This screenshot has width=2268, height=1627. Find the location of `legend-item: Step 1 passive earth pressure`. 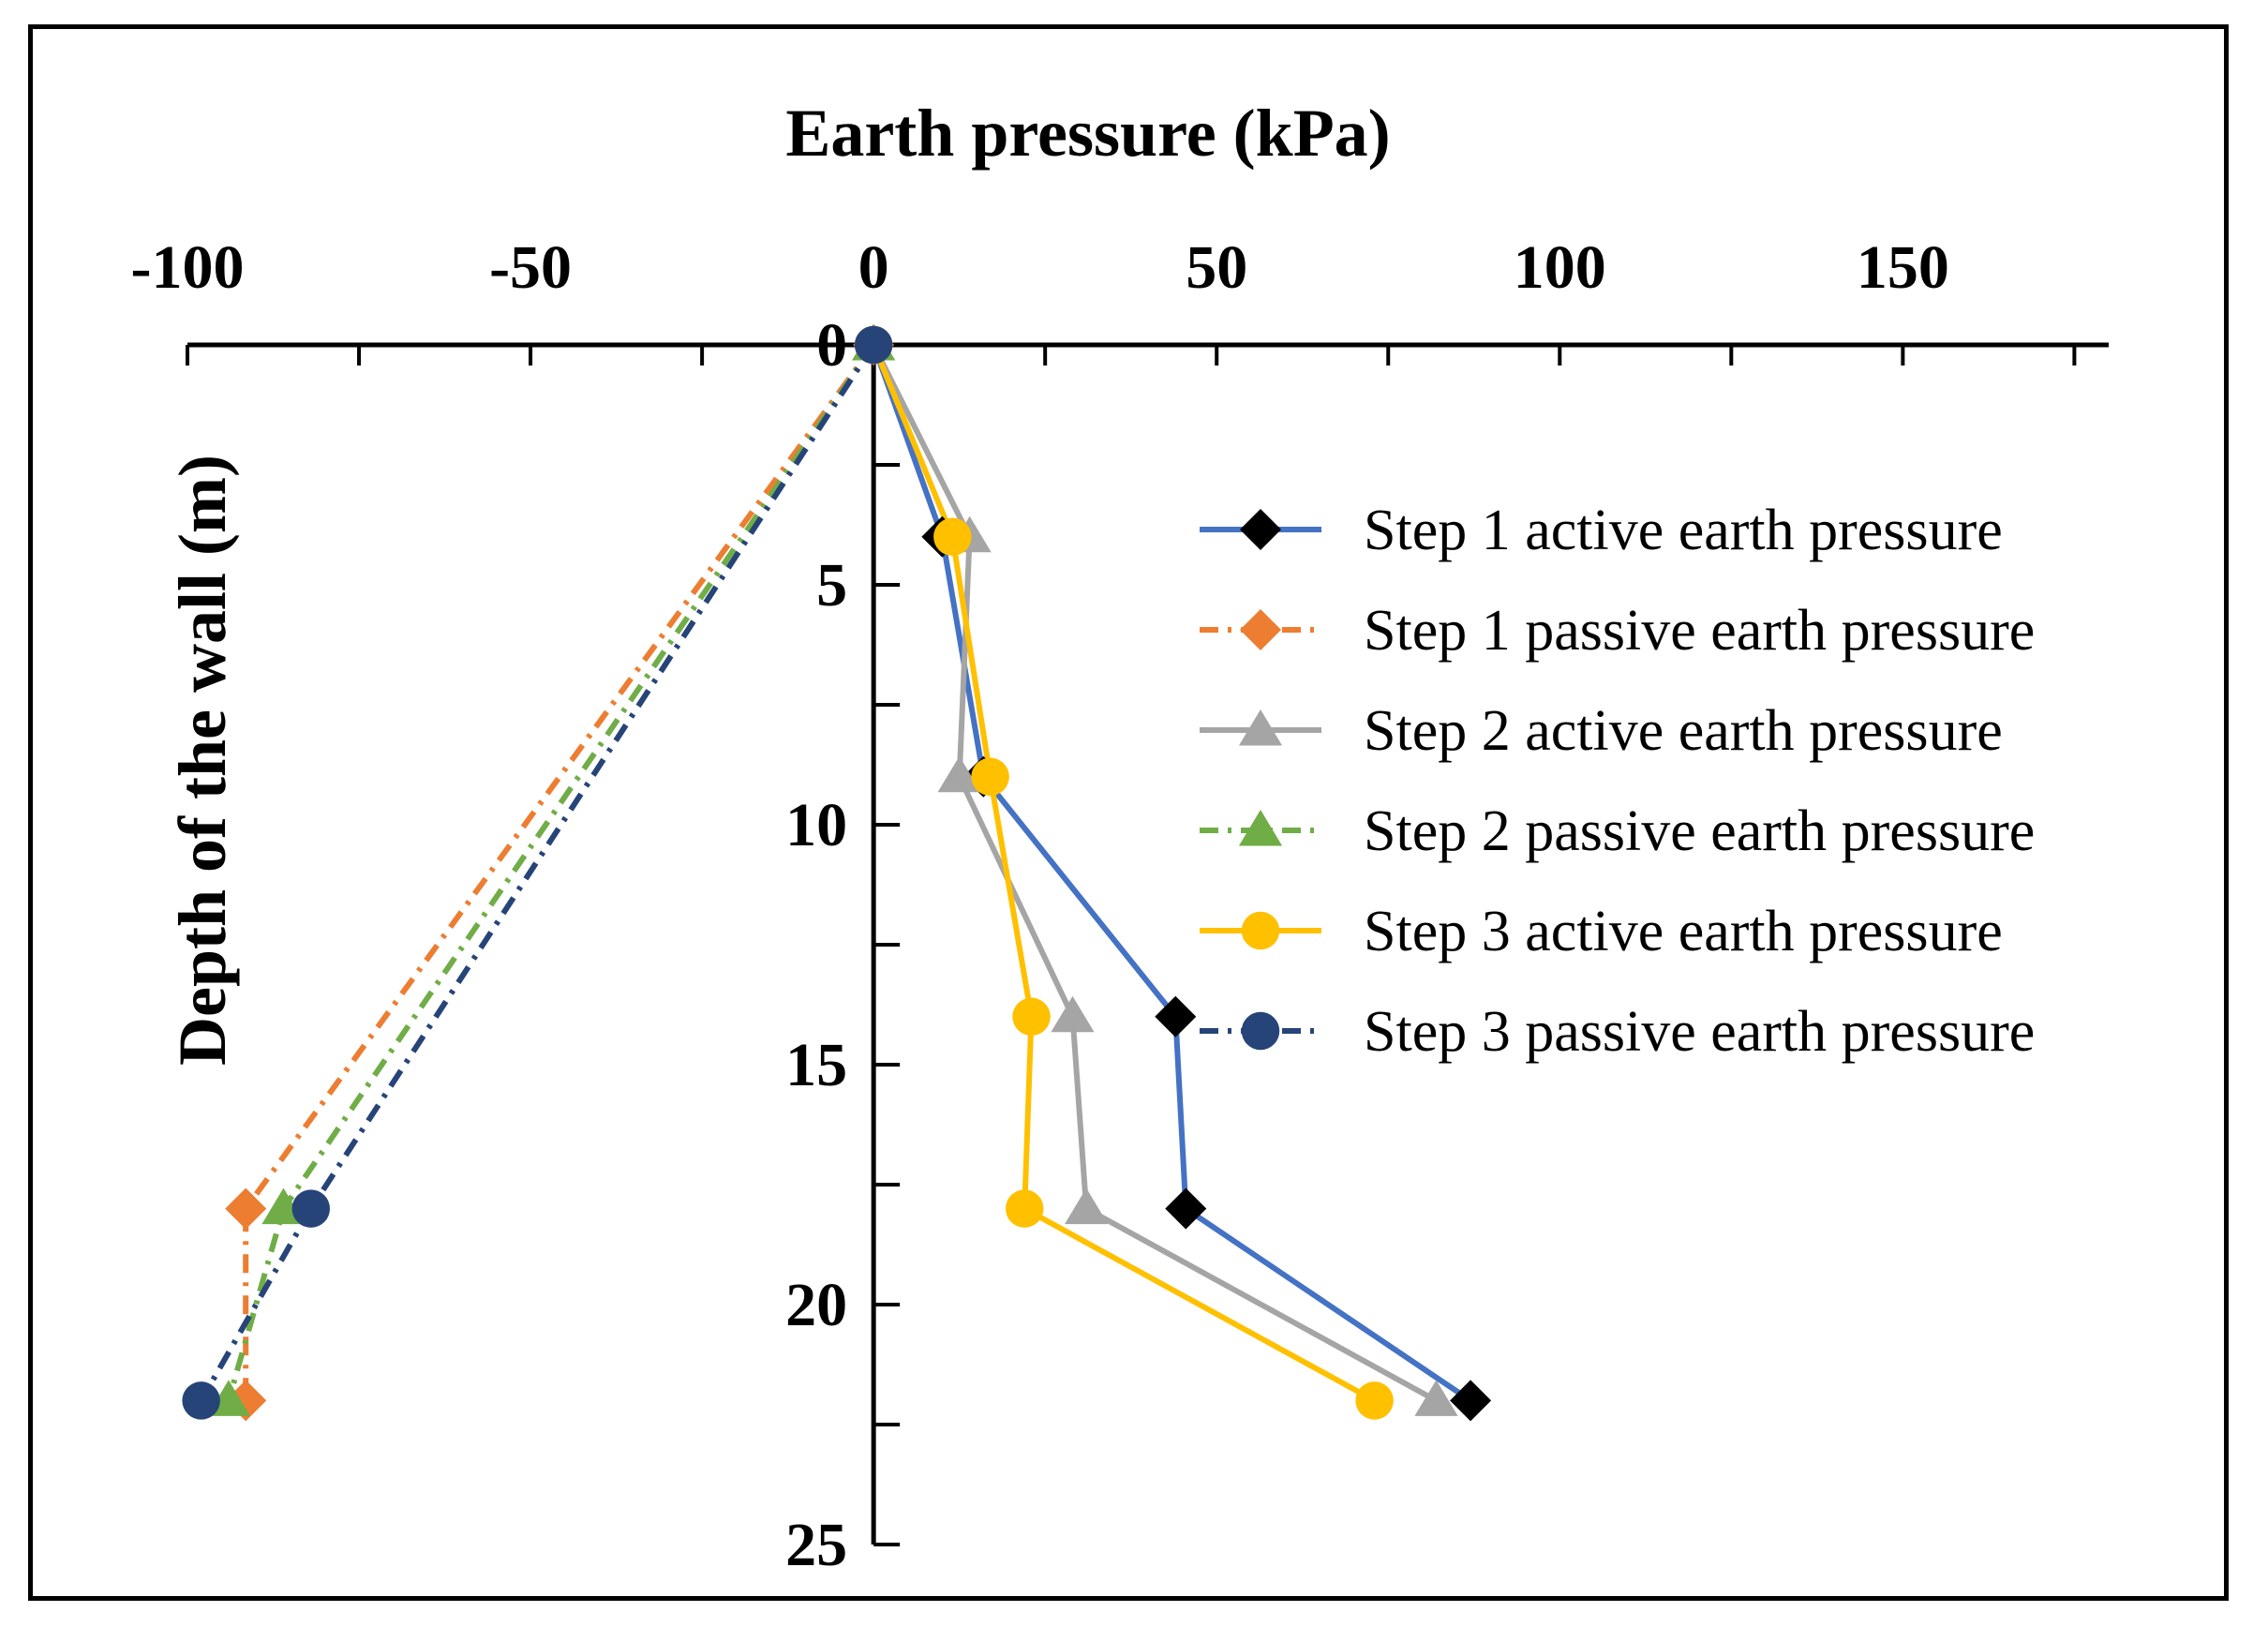

legend-item: Step 1 passive earth pressure is located at coordinates (1618, 631).